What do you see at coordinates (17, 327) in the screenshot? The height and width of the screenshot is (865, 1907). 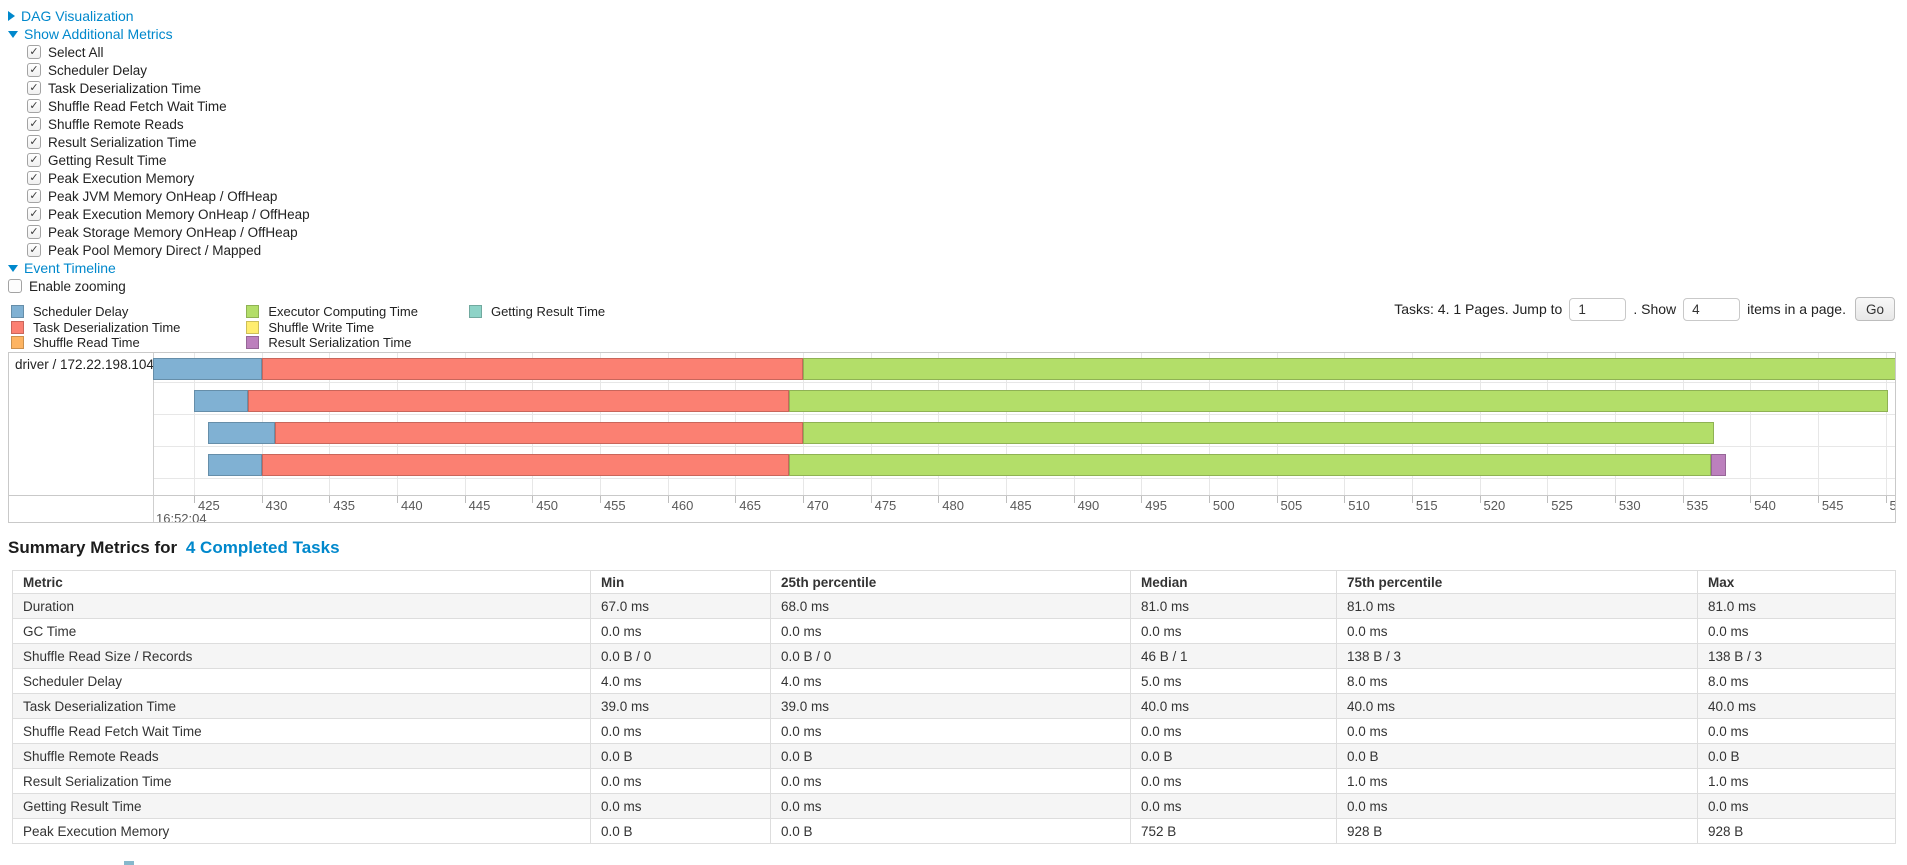 I see `task-deserialization-time-swatch-icon` at bounding box center [17, 327].